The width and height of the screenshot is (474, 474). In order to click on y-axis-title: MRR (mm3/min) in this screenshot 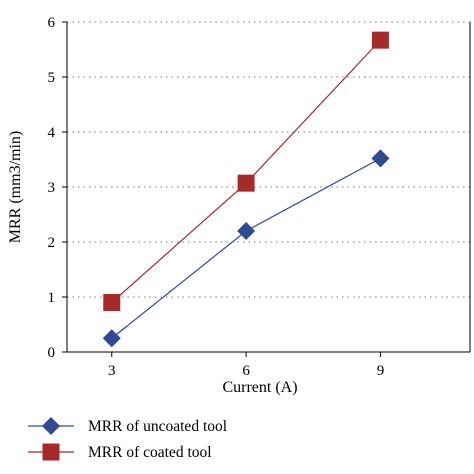, I will do `click(15, 187)`.